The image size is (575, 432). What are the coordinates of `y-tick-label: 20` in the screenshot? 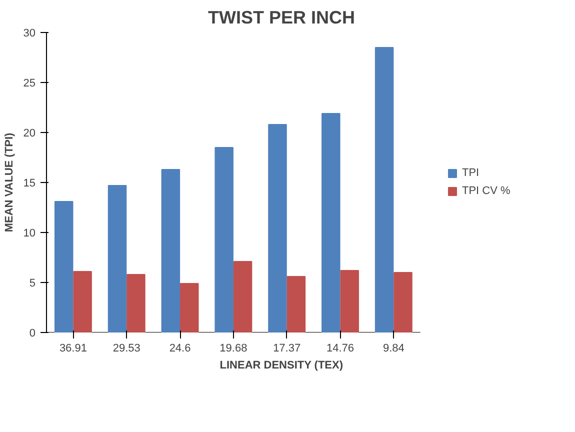 It's located at (29, 134).